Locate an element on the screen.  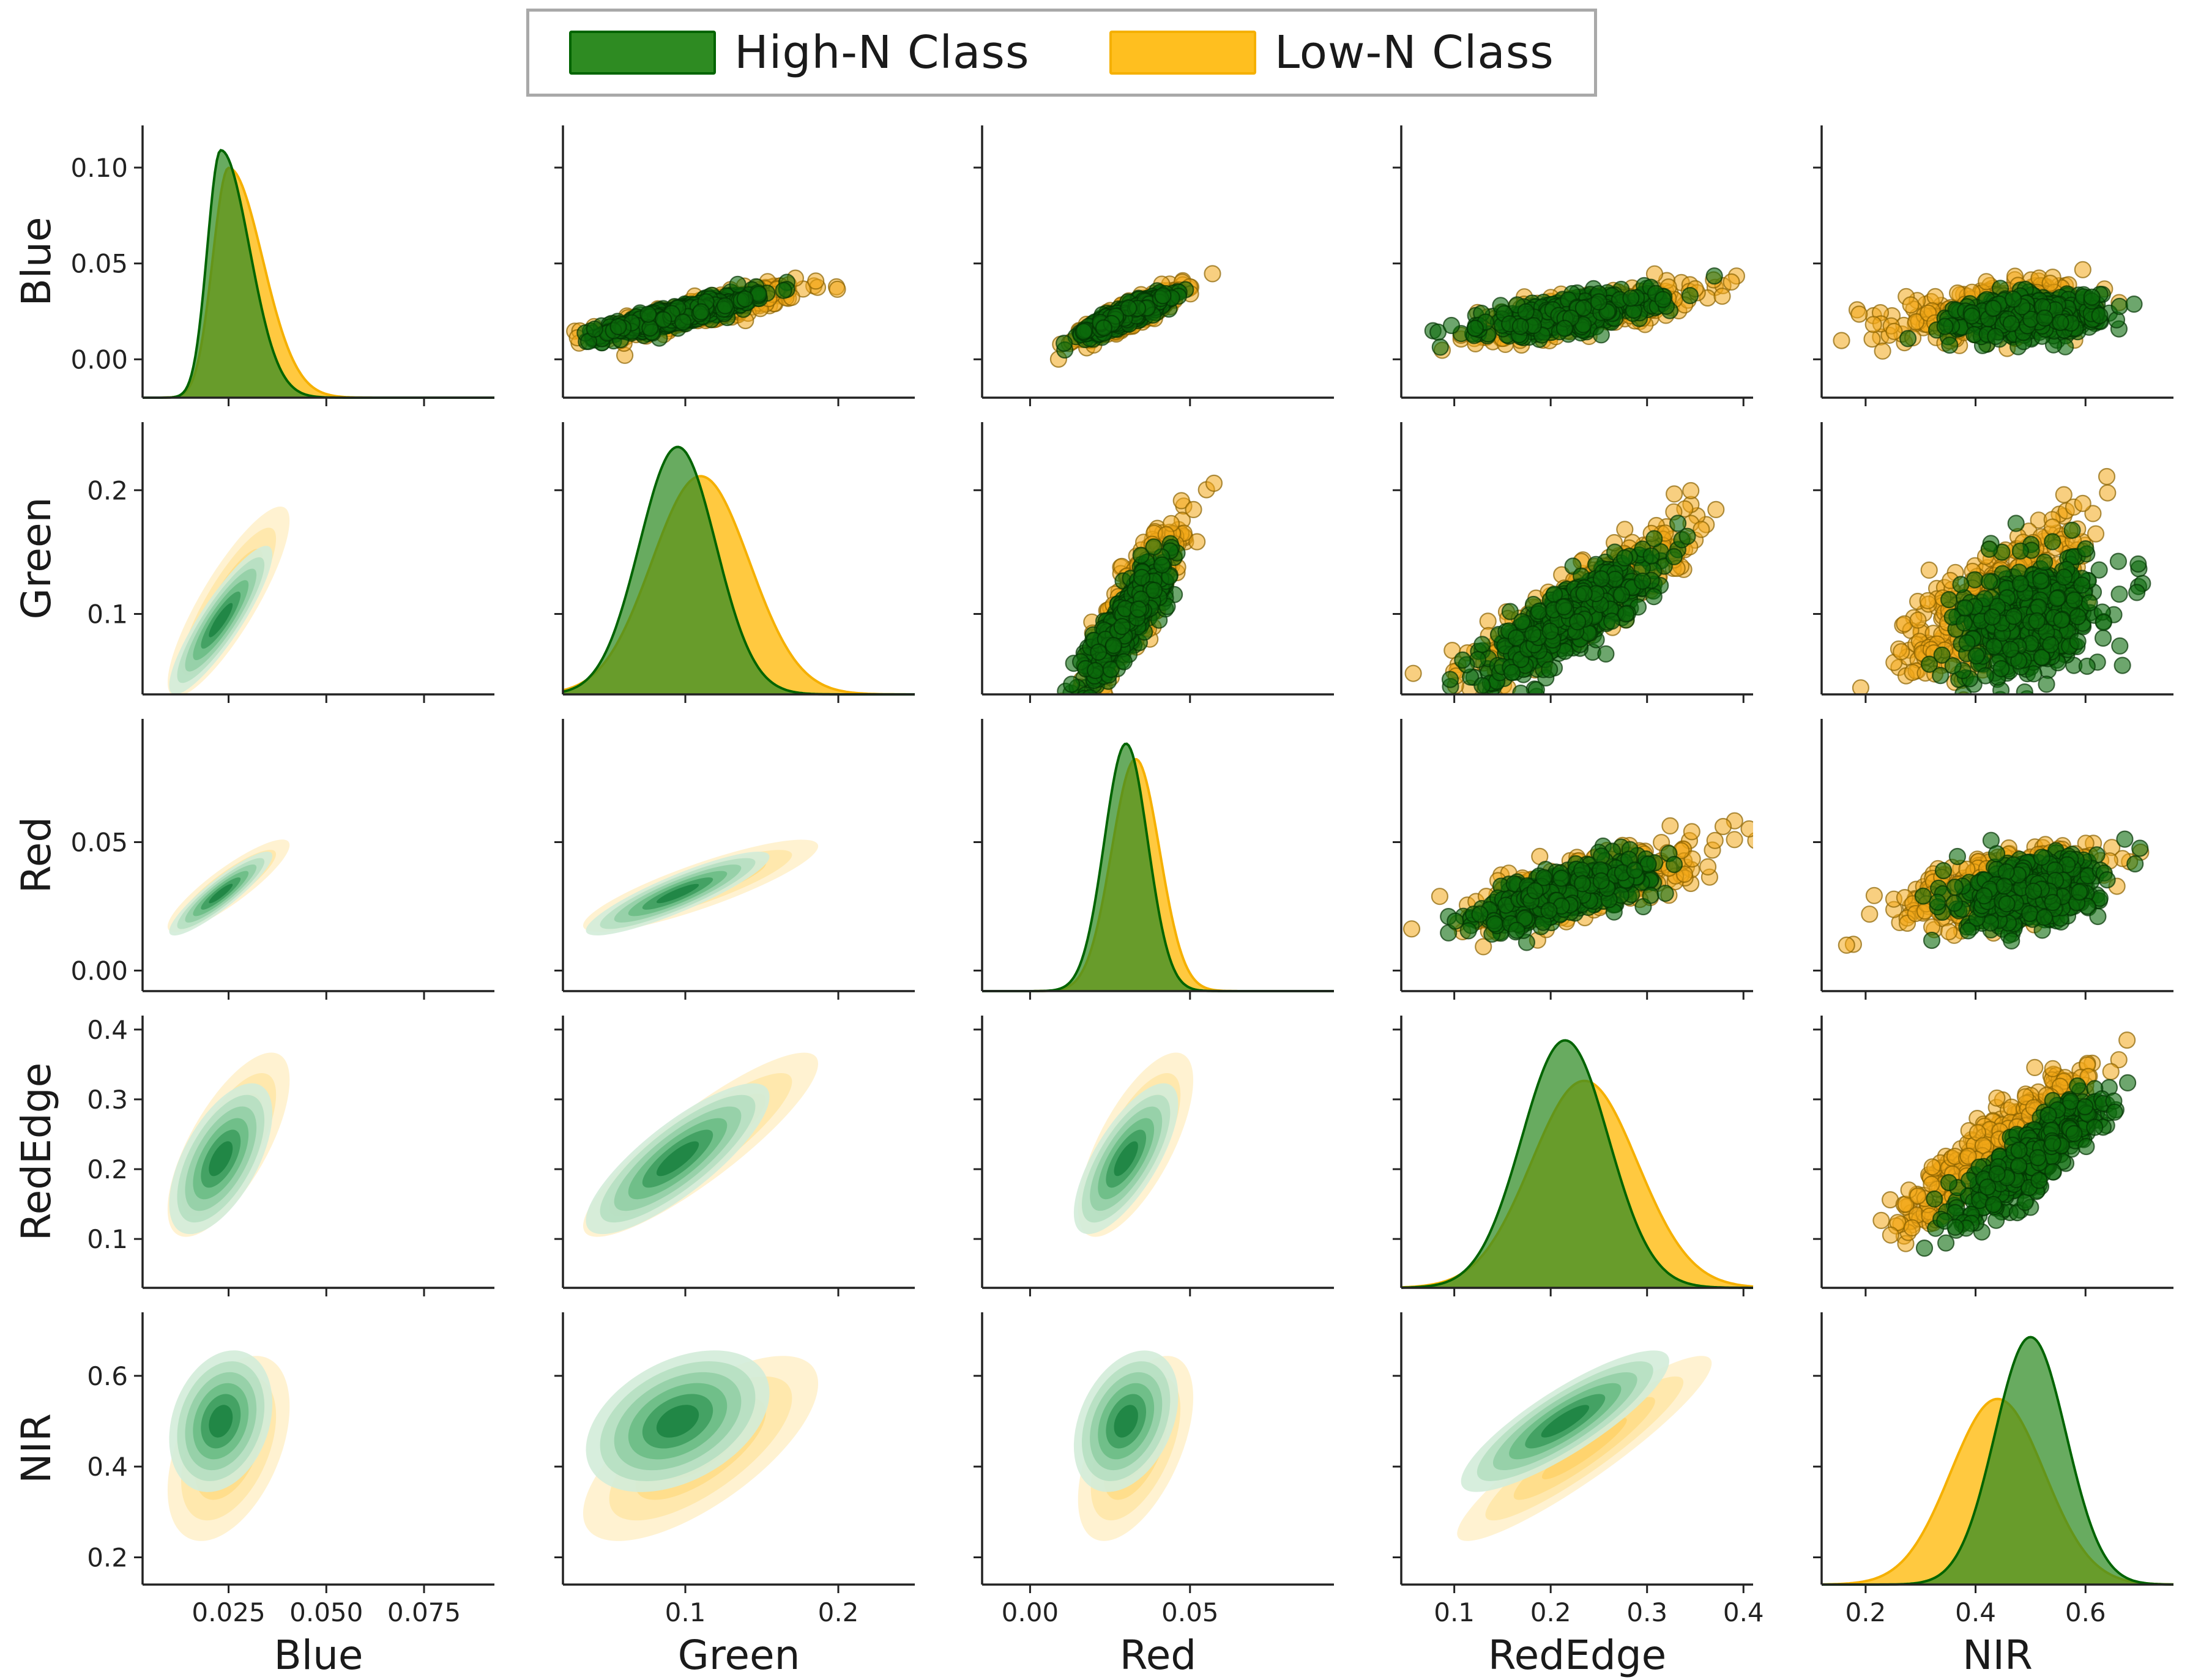
kde-high-blue-line is located at coordinates (318, 274).